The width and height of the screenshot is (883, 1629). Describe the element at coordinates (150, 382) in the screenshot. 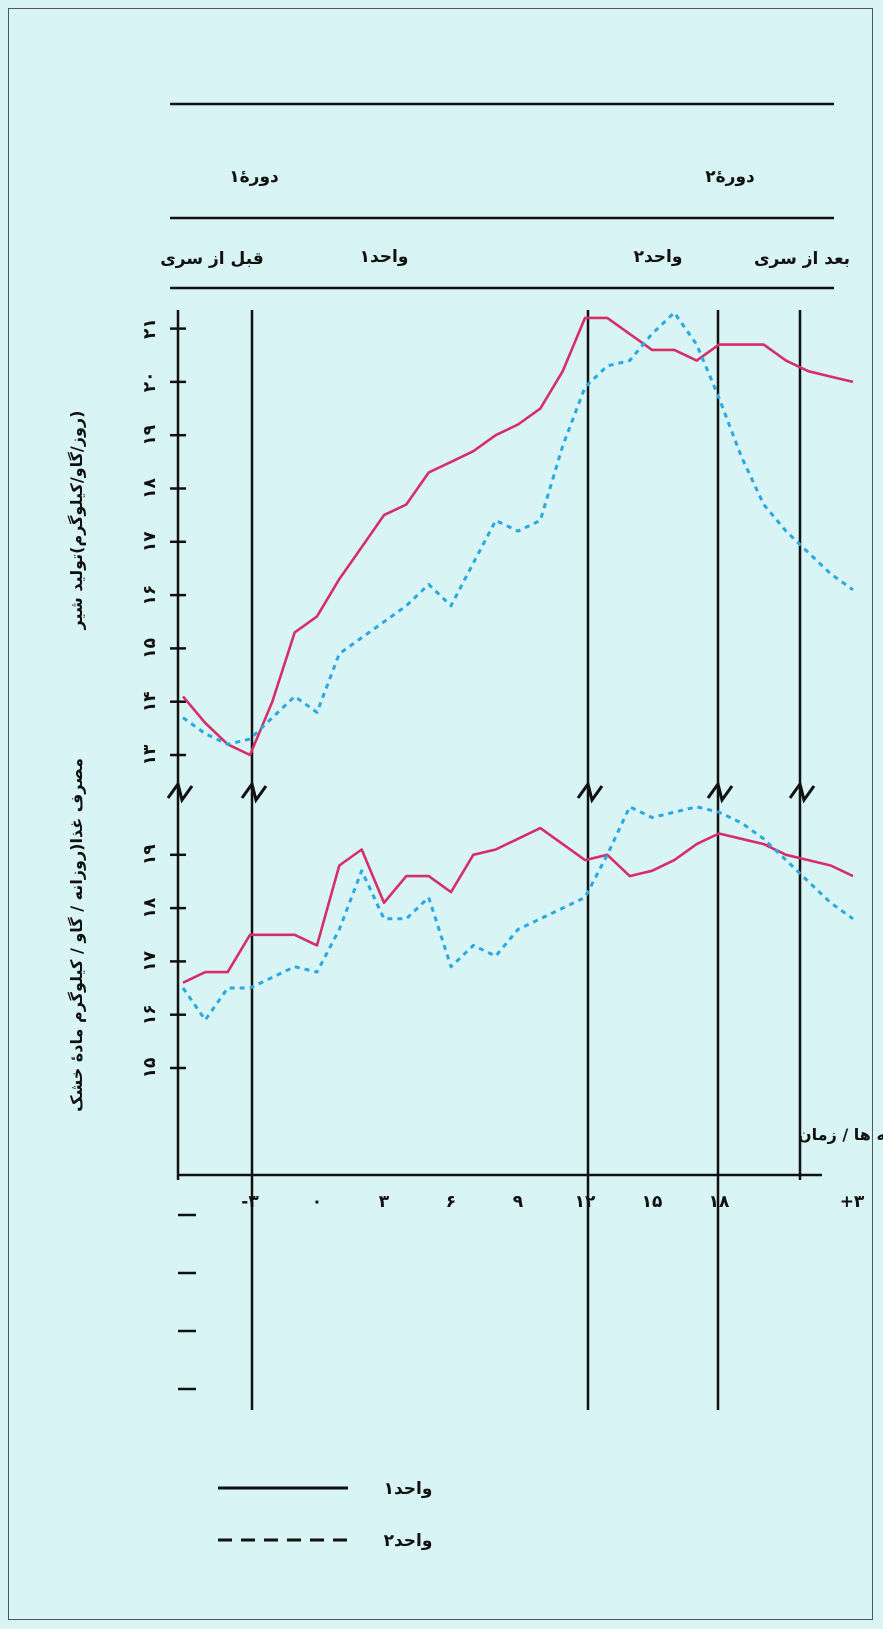

I see `y-tick-label-0-7: ۲۰` at that location.